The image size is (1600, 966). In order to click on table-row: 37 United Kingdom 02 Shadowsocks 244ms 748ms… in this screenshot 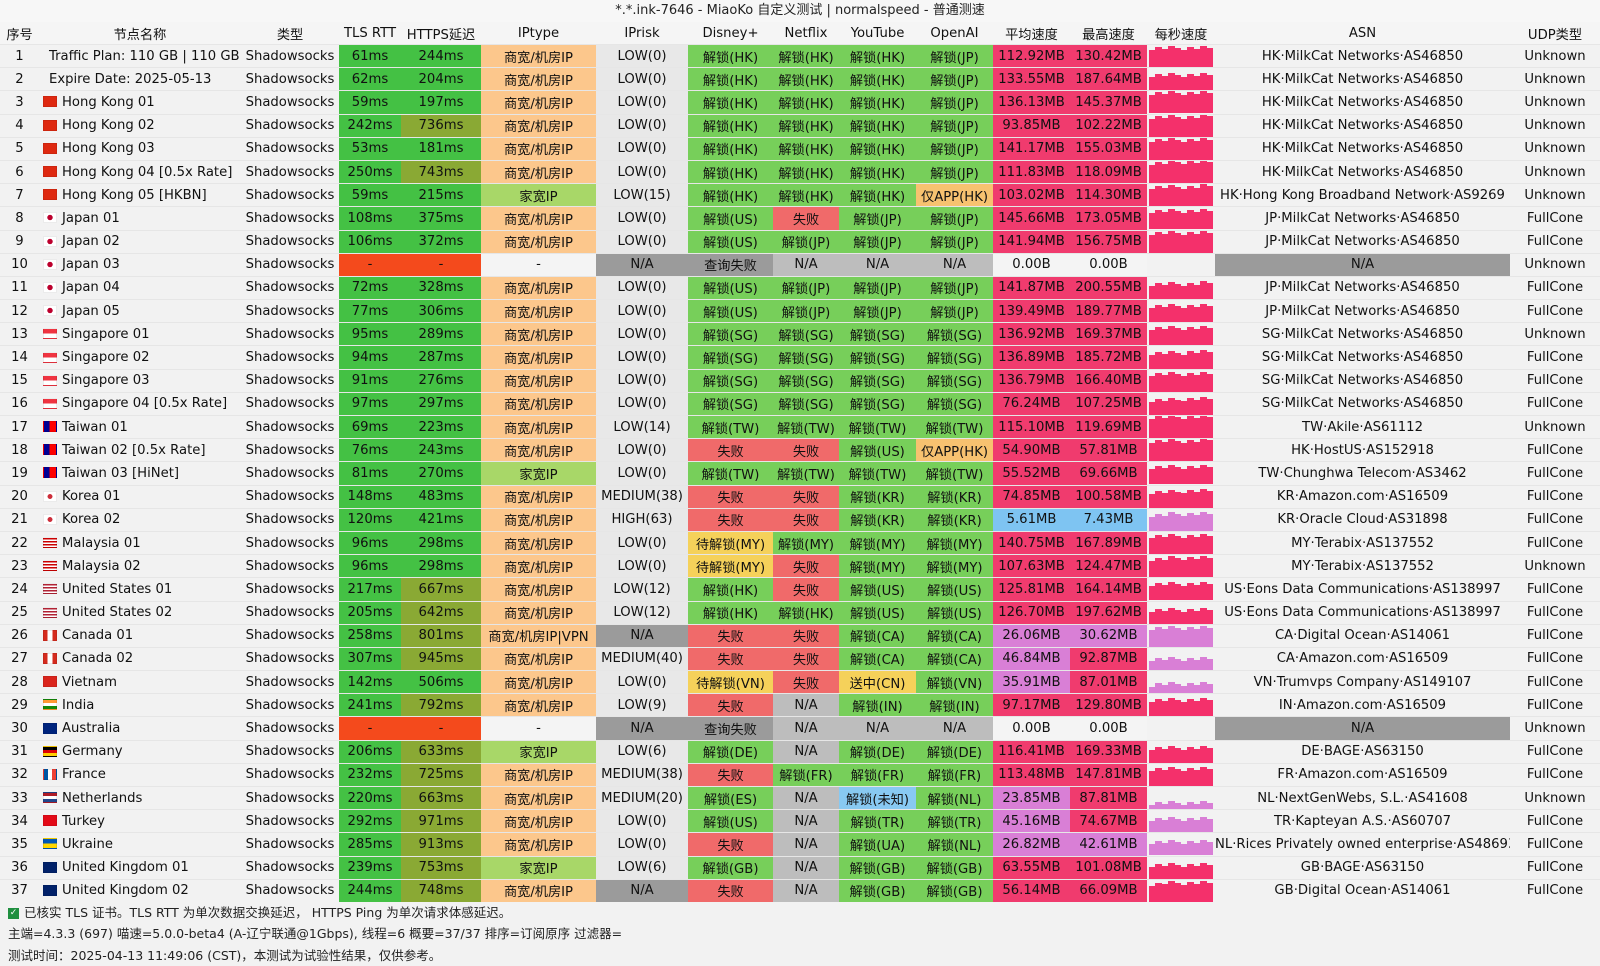, I will do `click(800, 890)`.